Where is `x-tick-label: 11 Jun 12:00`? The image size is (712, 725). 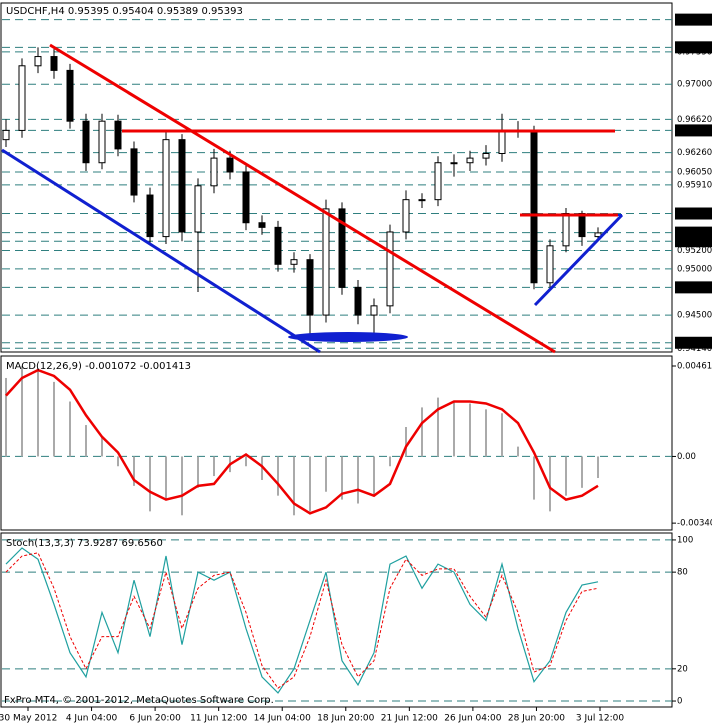
x-tick-label: 11 Jun 12:00 is located at coordinates (218, 719).